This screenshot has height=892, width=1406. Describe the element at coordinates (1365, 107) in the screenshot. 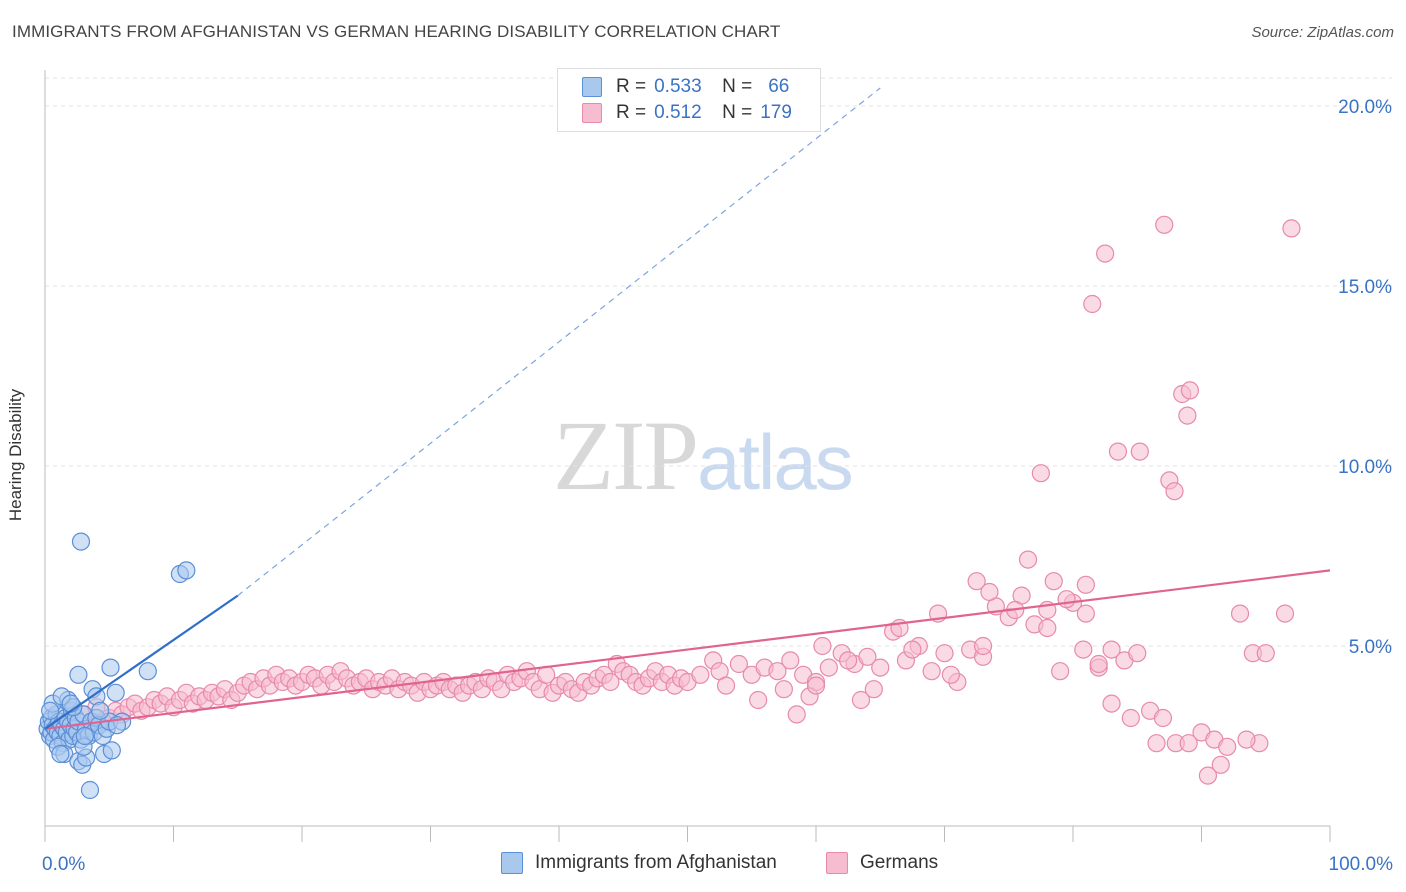

I see `y-tick-label: 20.0%` at that location.